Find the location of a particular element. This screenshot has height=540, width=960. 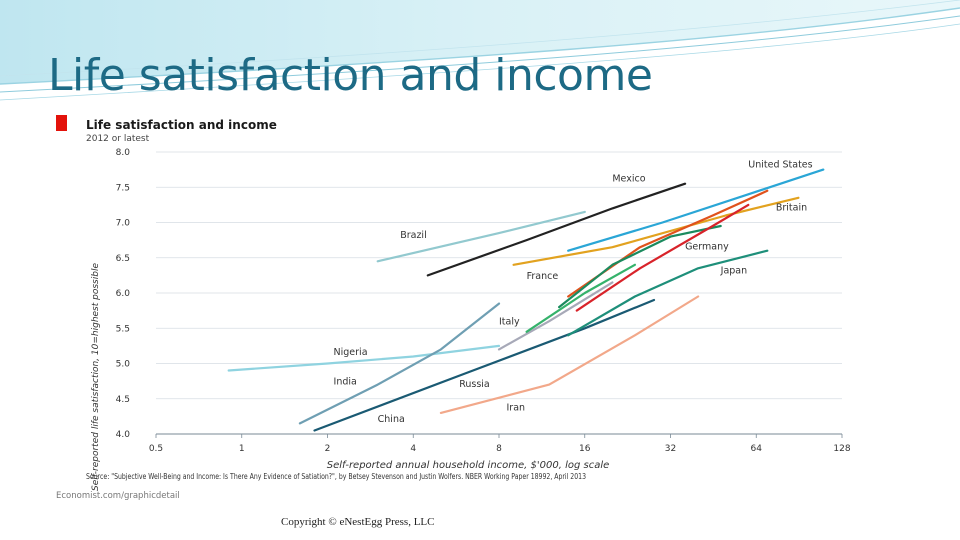

series-line-brazil is located at coordinates (481, 236).